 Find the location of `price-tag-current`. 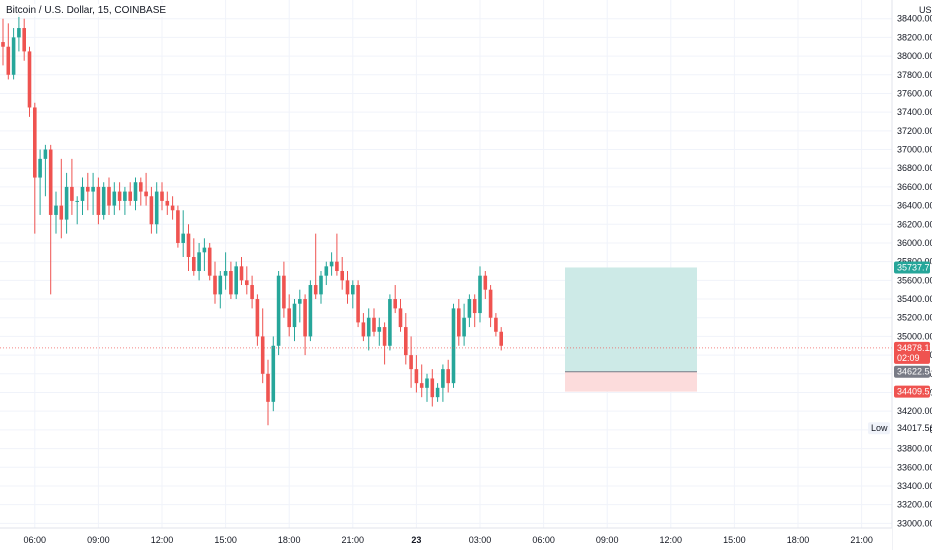

price-tag-current is located at coordinates (912, 352).